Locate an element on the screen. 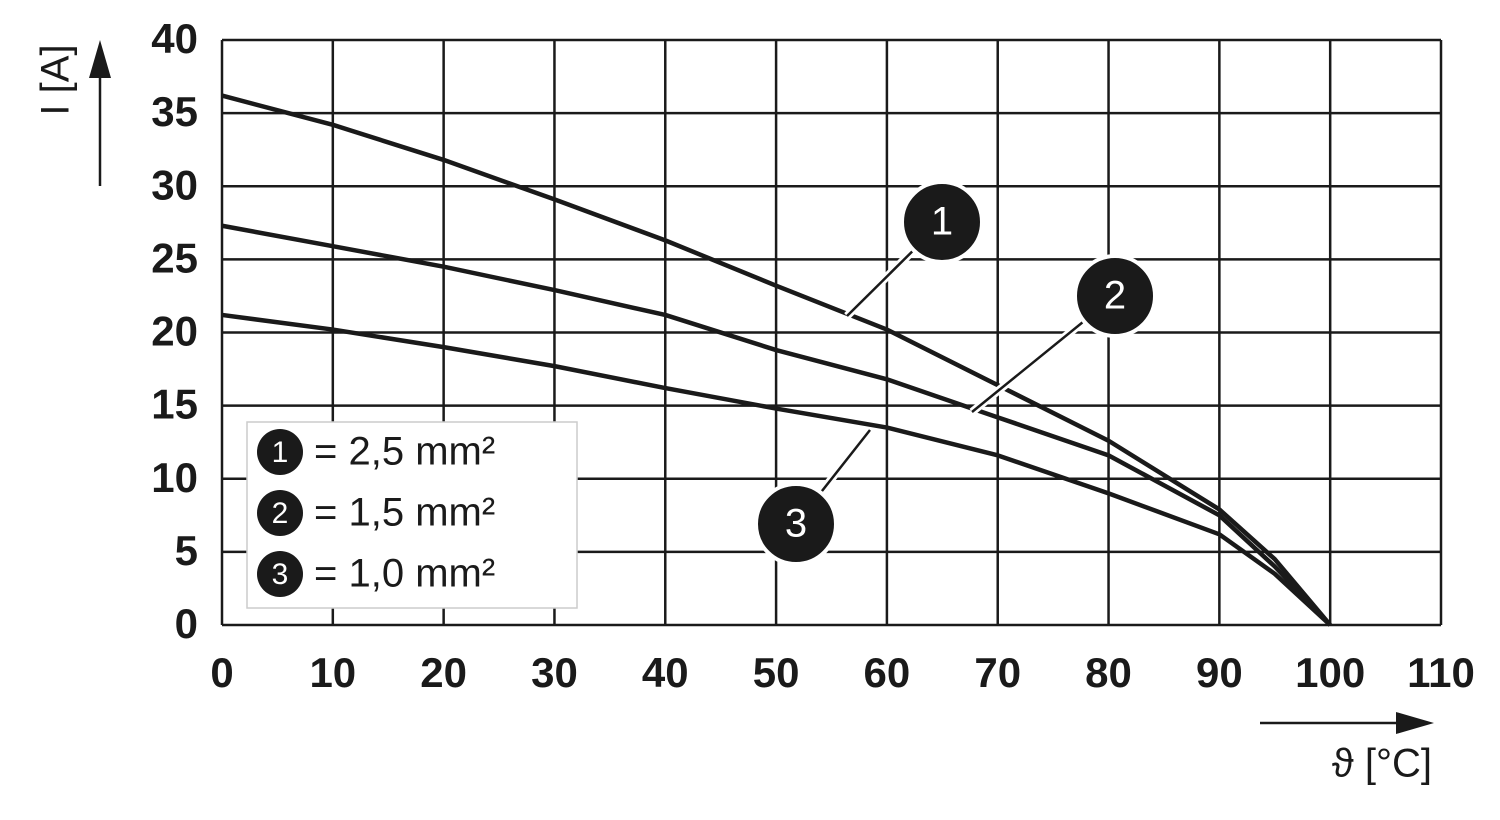 This screenshot has height=820, width=1500. legend-number: 3 is located at coordinates (280, 574).